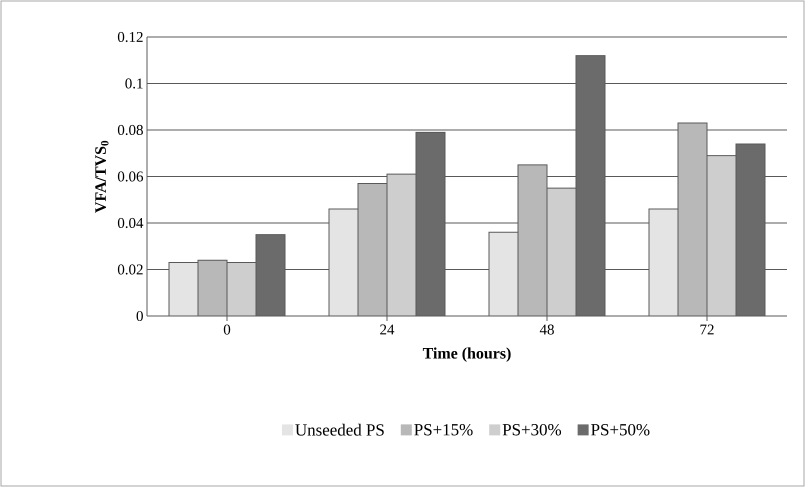  Describe the element at coordinates (227, 329) in the screenshot. I see `x-tick-label: 0` at that location.